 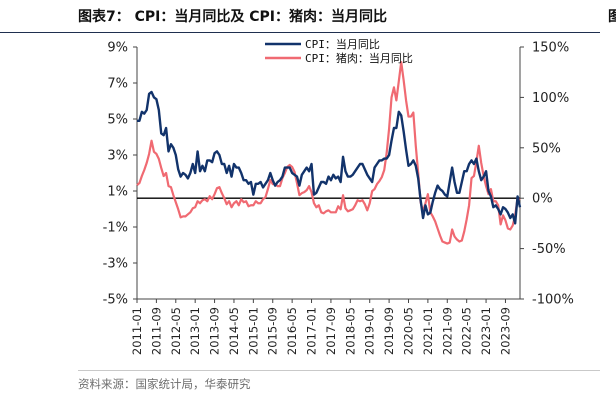 What do you see at coordinates (195, 331) in the screenshot?
I see `x-tick-label: 2013-01` at bounding box center [195, 331].